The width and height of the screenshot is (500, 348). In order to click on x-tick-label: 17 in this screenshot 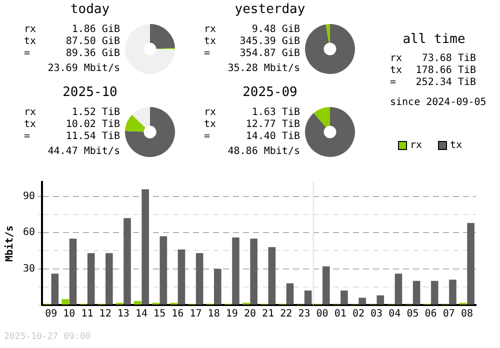, I will do `click(196, 314)`.